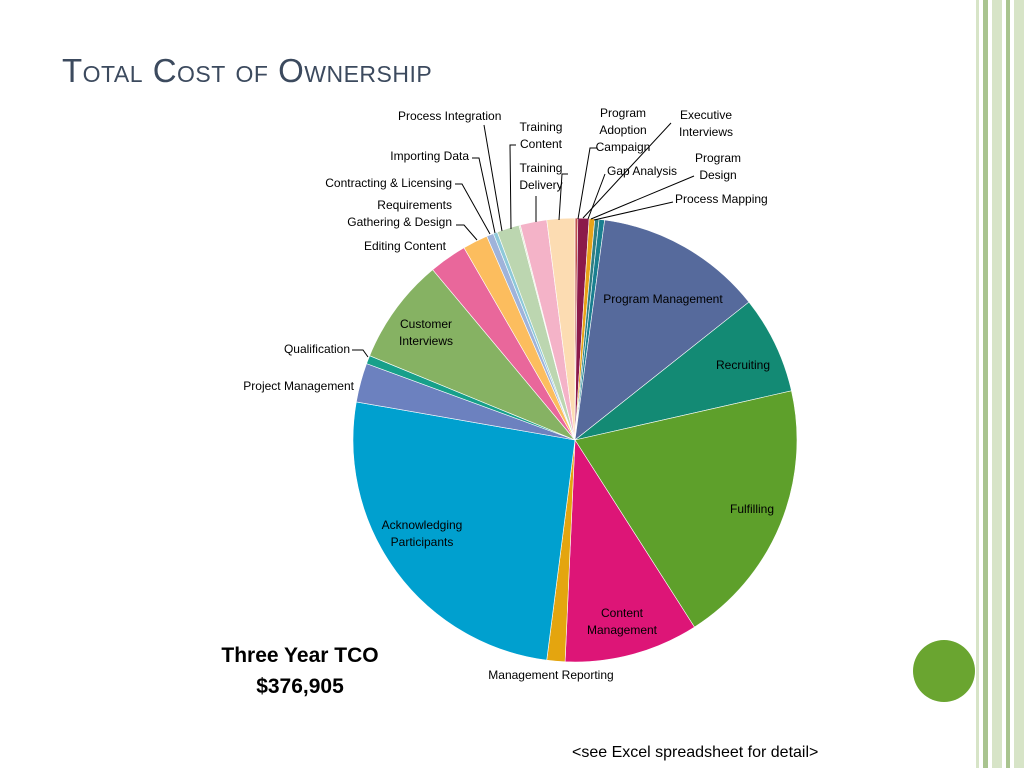 This screenshot has width=1024, height=768. I want to click on slice-label-process-mapping: Process Mapping, so click(721, 199).